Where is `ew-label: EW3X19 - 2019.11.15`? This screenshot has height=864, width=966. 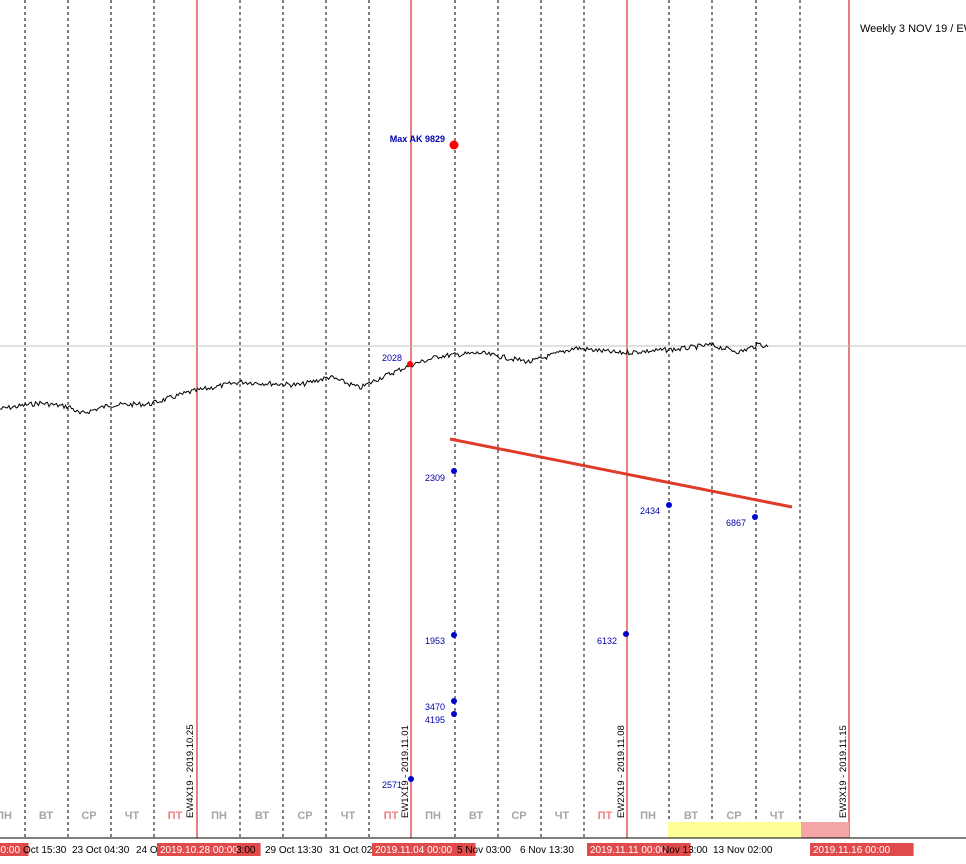 ew-label: EW3X19 - 2019.11.15 is located at coordinates (843, 771).